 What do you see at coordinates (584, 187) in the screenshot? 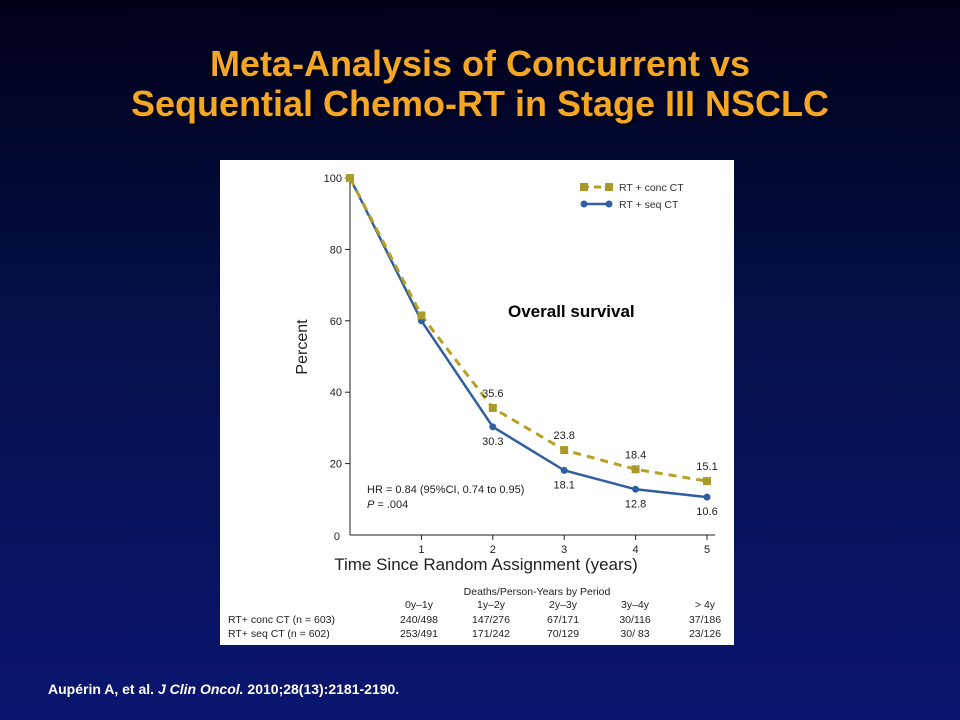
I see `legend-marker-conc` at bounding box center [584, 187].